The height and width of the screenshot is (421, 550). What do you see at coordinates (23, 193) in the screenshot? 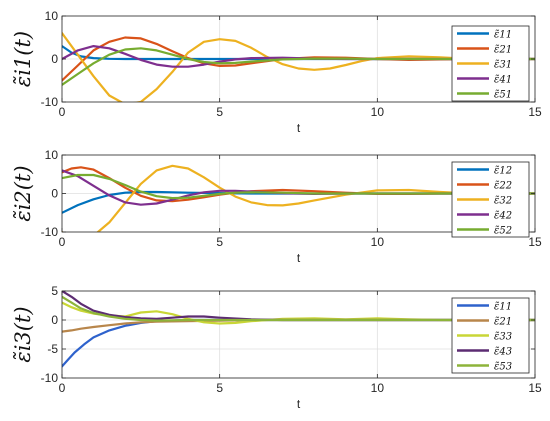
I see `y-axis-label: ε̃i2(t)` at bounding box center [23, 193].